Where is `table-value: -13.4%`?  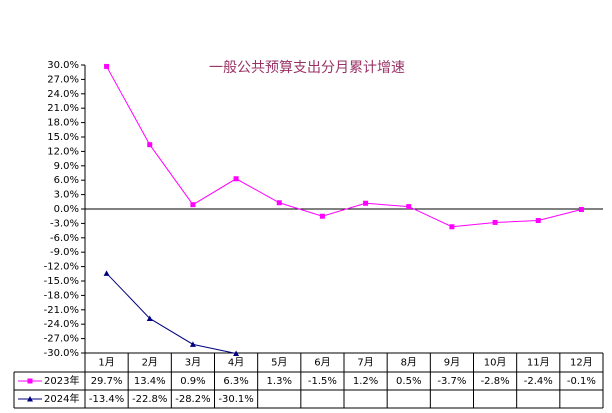
table-value: -13.4% is located at coordinates (106, 399).